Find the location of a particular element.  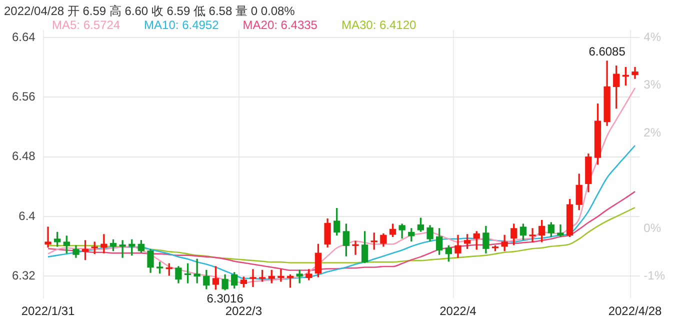

y-tick-label: 6.4 is located at coordinates (27, 215).